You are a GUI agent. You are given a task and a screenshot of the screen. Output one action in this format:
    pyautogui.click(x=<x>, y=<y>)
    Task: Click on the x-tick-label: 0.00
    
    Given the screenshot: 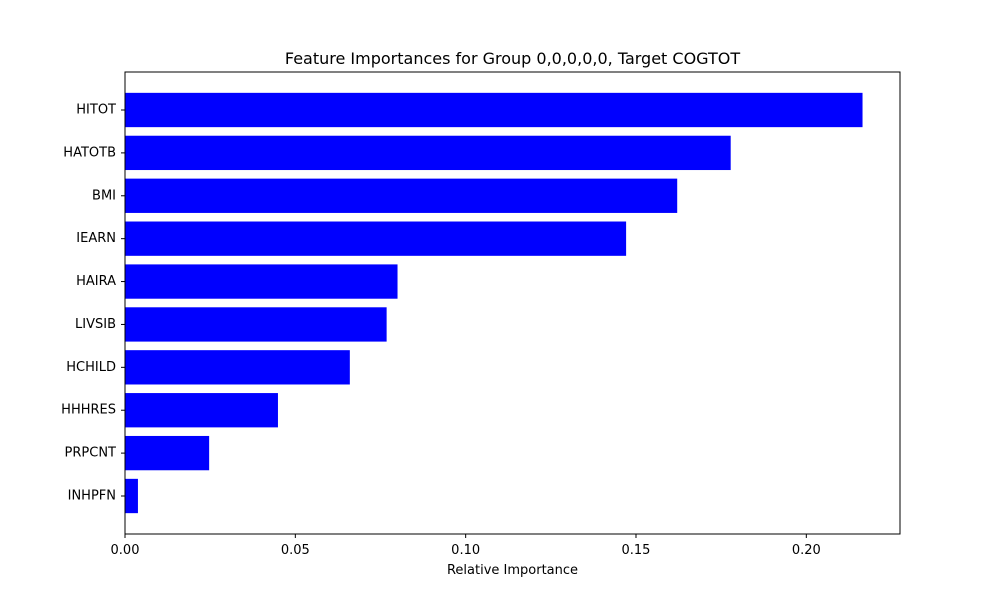 What is the action you would take?
    pyautogui.click(x=125, y=550)
    